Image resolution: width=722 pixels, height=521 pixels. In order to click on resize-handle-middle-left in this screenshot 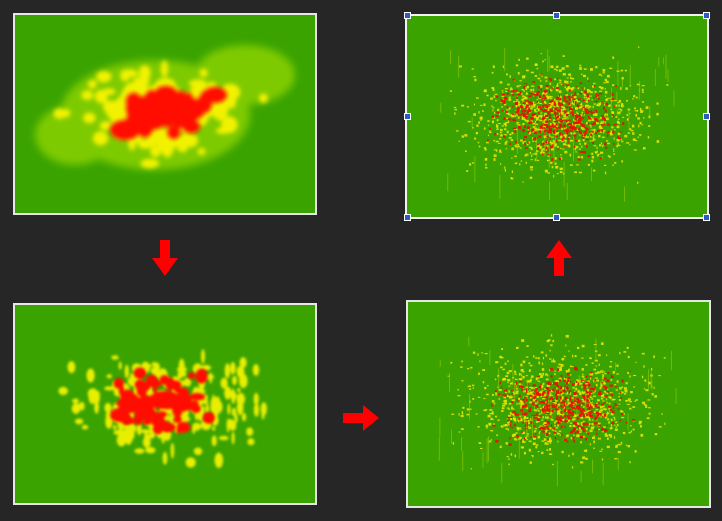, I will do `click(407, 116)`.